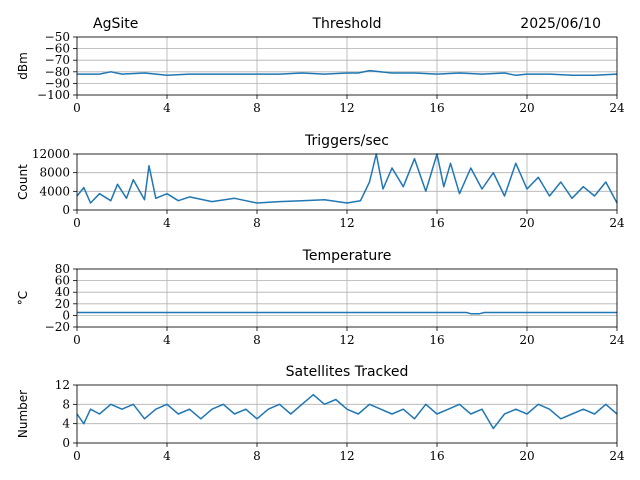  What do you see at coordinates (62, 269) in the screenshot?
I see `y-tick-label: 80` at bounding box center [62, 269].